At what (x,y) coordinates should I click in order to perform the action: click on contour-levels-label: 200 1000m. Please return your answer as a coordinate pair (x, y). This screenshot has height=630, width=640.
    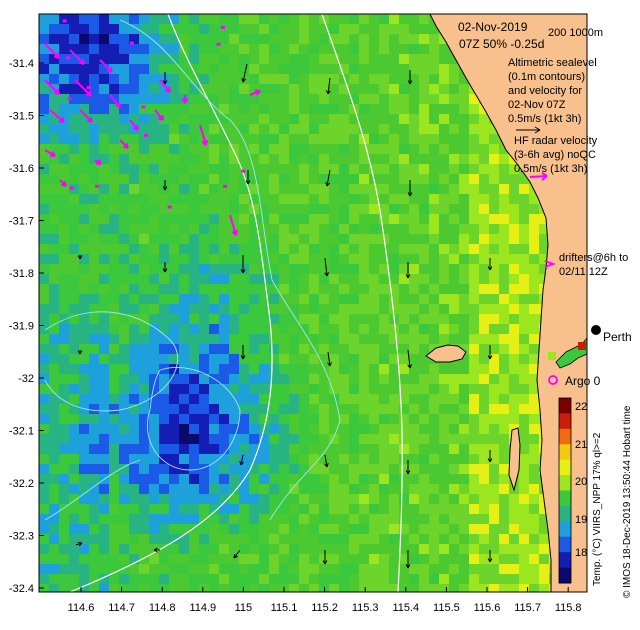
    Looking at the image, I should click on (575, 33).